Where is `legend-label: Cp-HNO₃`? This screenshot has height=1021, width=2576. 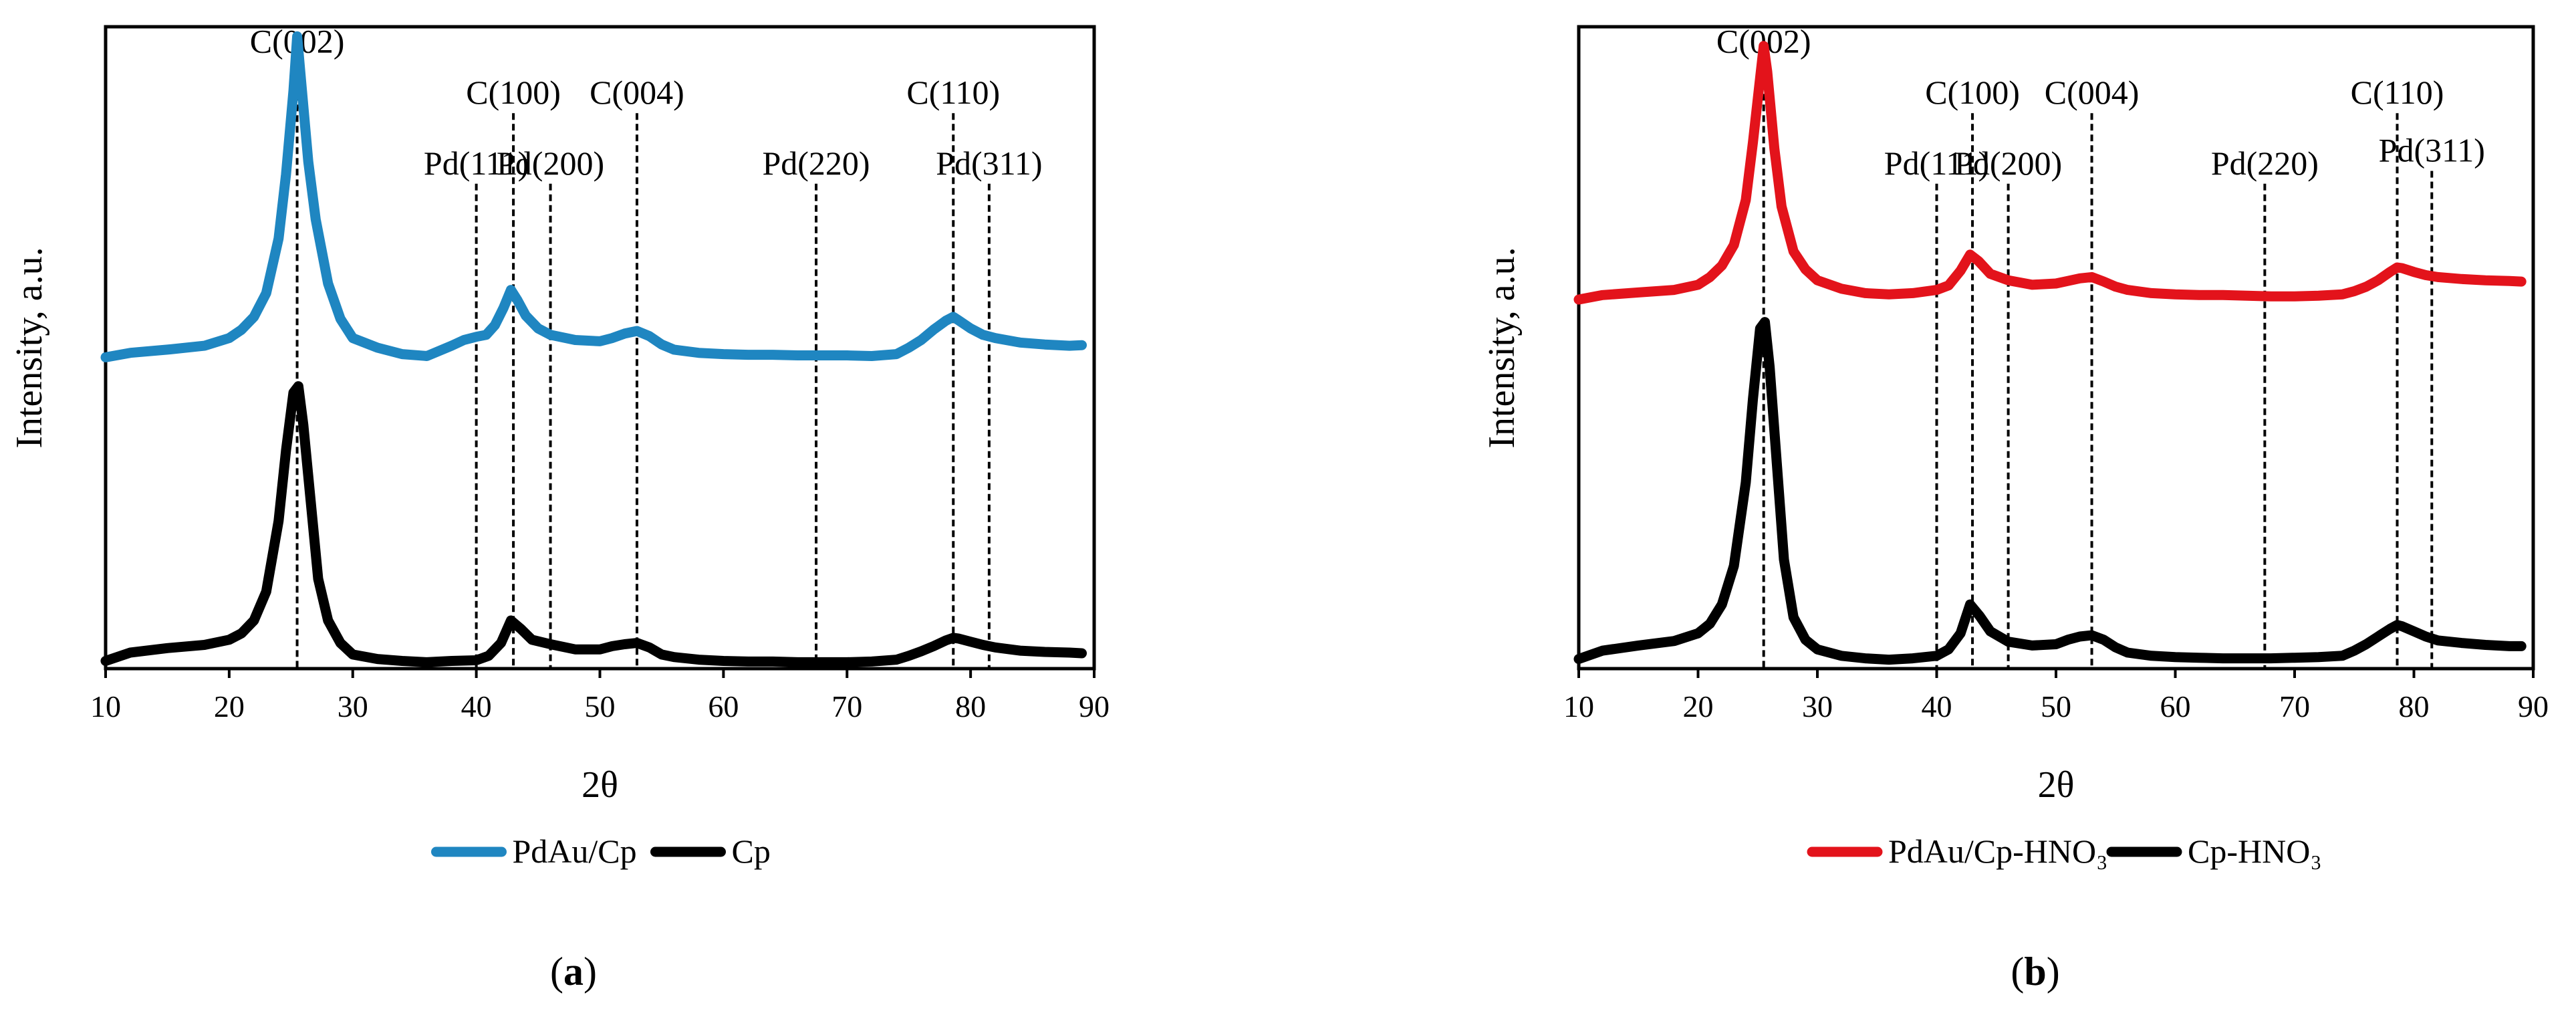
legend-label: Cp-HNO₃ is located at coordinates (2255, 851).